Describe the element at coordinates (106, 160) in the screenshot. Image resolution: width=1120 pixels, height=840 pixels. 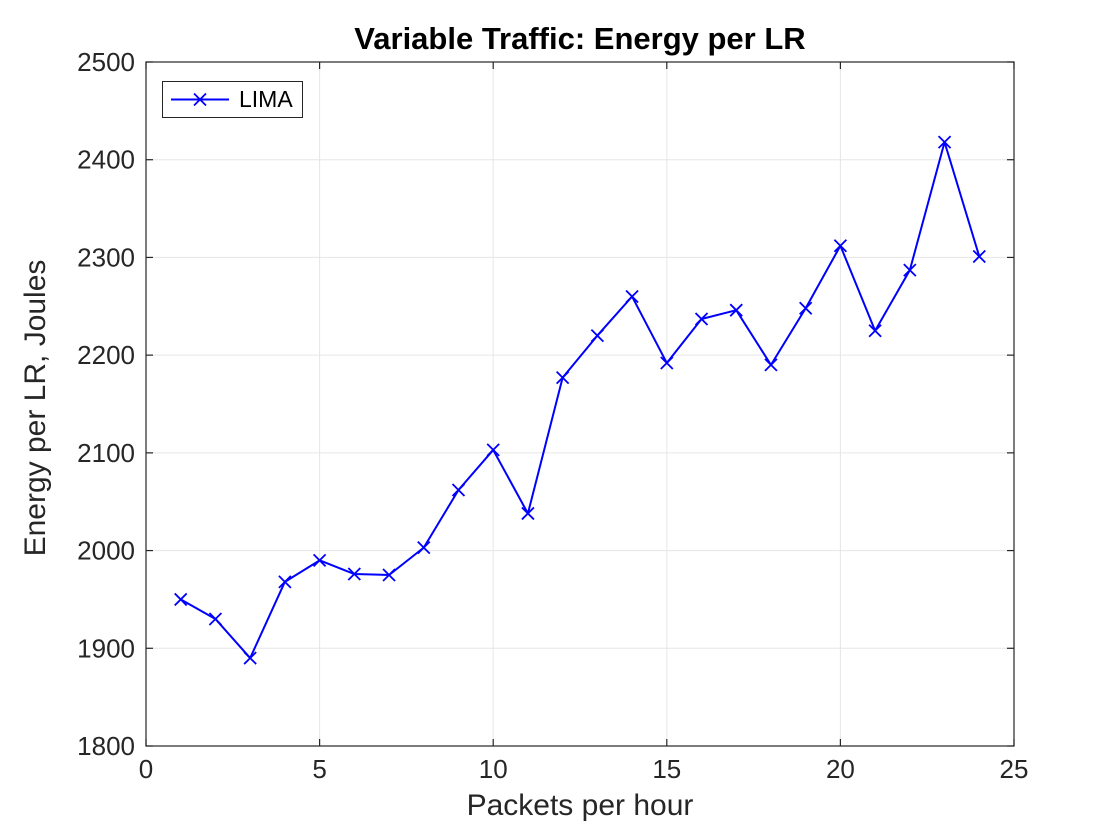
I see `y-tick-label: 2400` at that location.